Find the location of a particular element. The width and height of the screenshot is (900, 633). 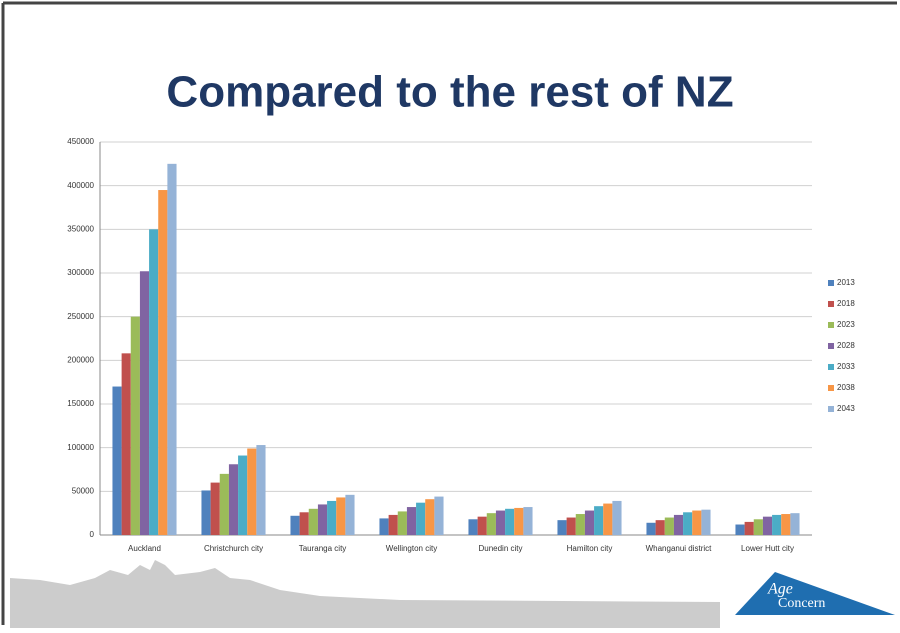

y-tick-label: 0 is located at coordinates (92, 534).